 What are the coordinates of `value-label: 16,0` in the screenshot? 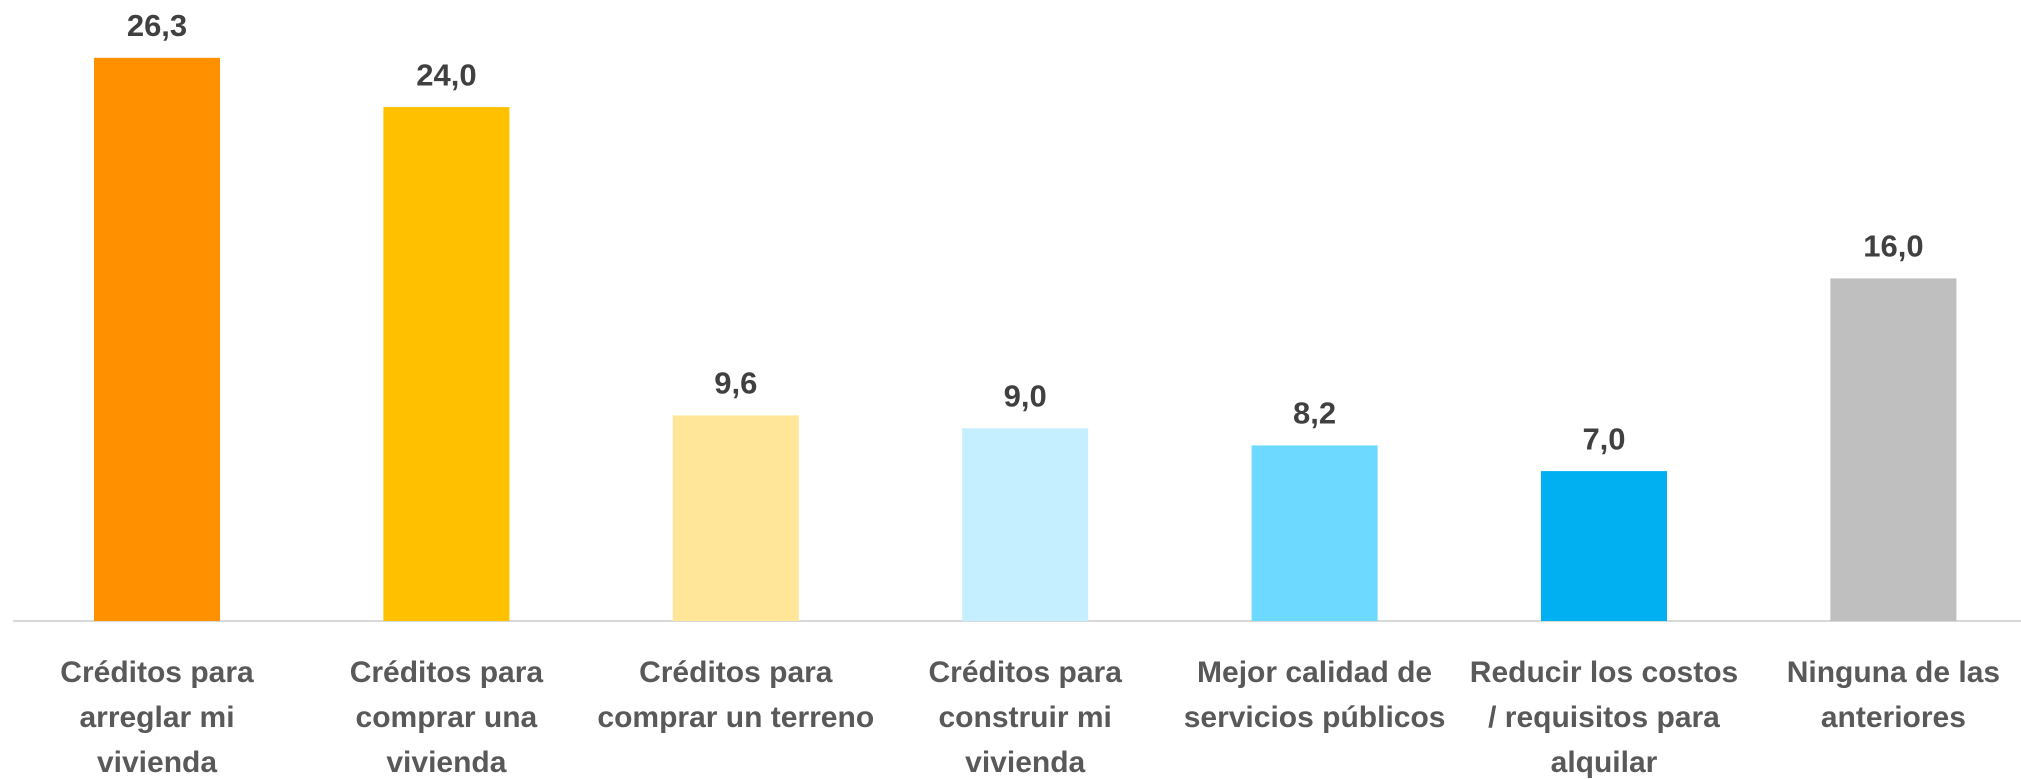 It's located at (1893, 246).